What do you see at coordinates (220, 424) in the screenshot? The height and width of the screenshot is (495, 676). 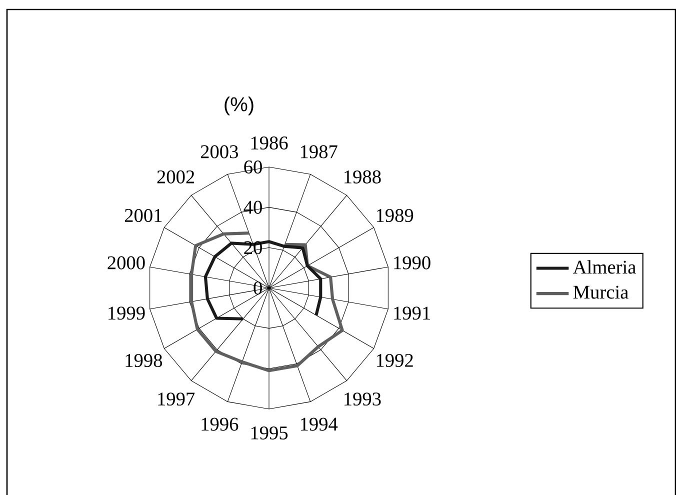 I see `spoke-label: 1996` at bounding box center [220, 424].